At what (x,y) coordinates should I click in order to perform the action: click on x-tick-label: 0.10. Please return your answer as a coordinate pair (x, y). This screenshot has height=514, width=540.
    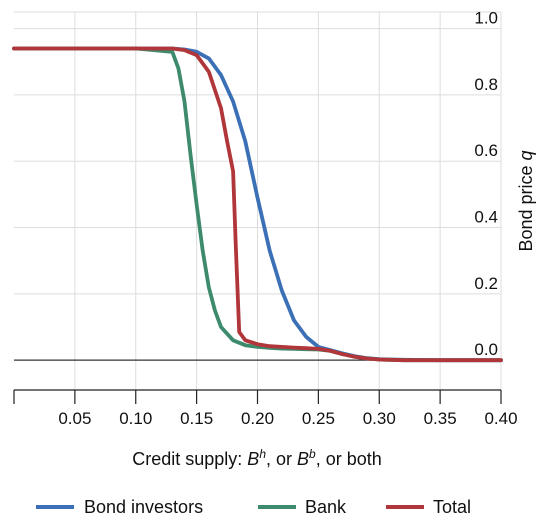
    Looking at the image, I should click on (135, 418).